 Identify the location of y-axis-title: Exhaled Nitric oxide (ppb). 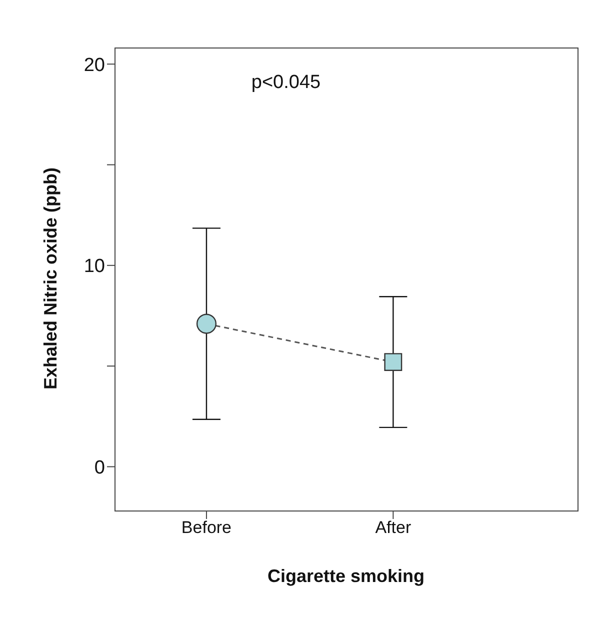
(50, 278).